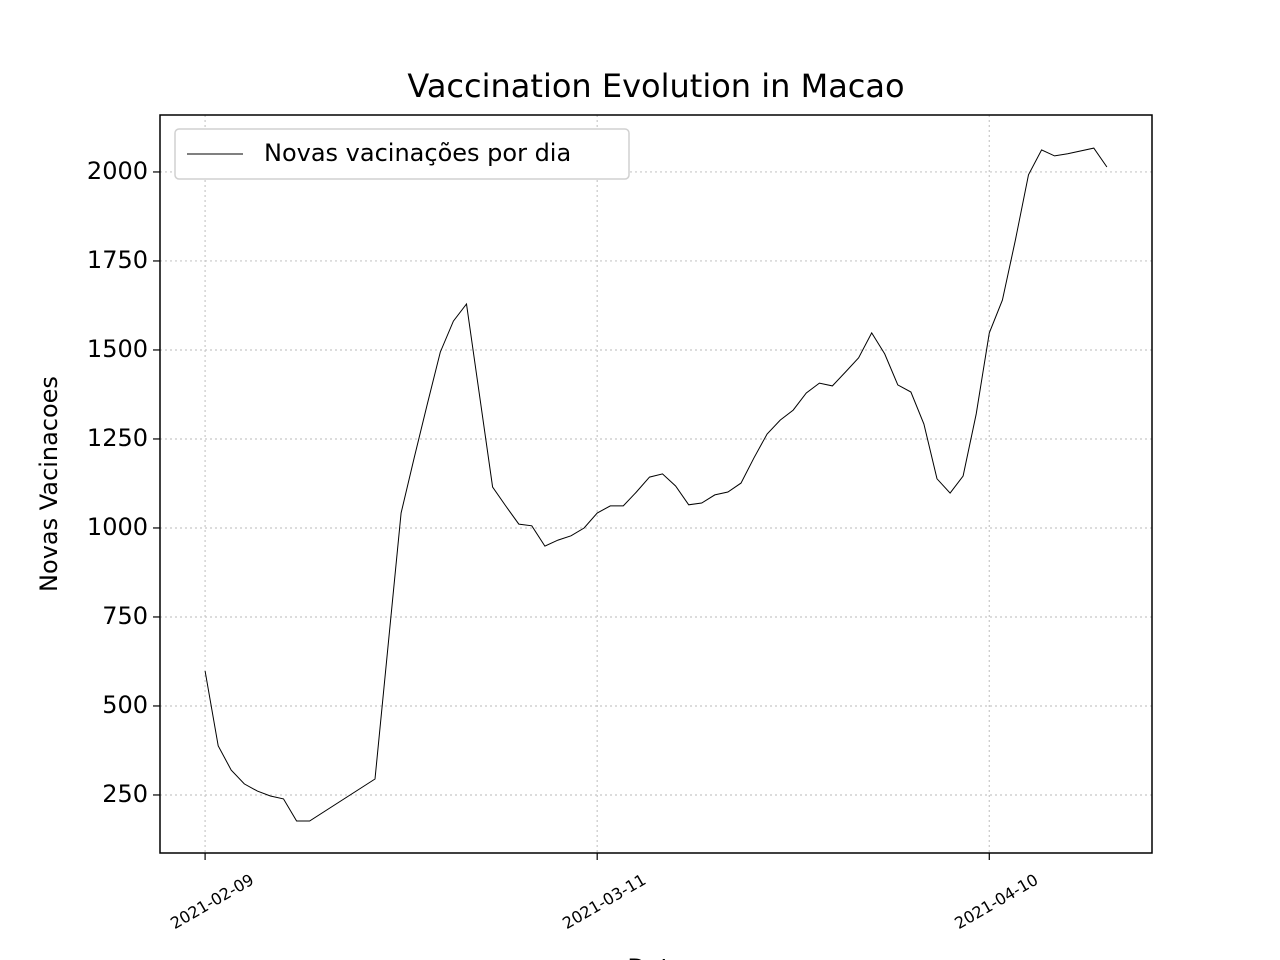 The height and width of the screenshot is (960, 1280). What do you see at coordinates (49, 484) in the screenshot?
I see `y-axis-label: Novas Vacinacoes` at bounding box center [49, 484].